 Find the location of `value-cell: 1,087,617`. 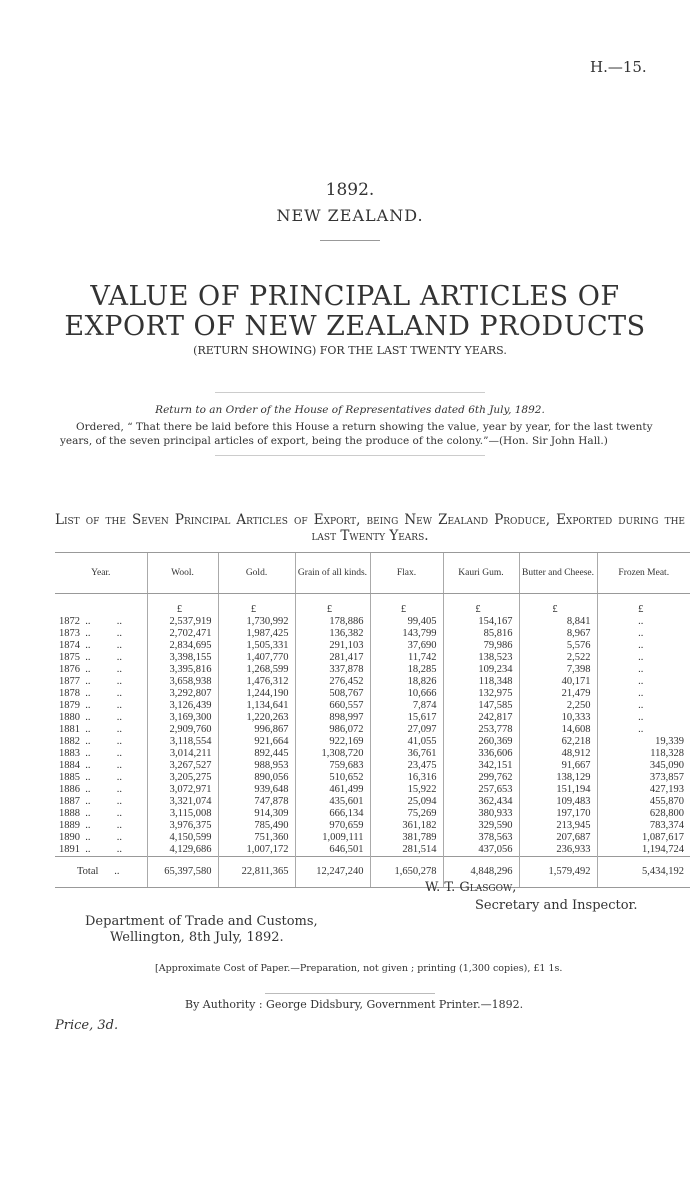

value-cell: 1,087,617 is located at coordinates (643, 838).